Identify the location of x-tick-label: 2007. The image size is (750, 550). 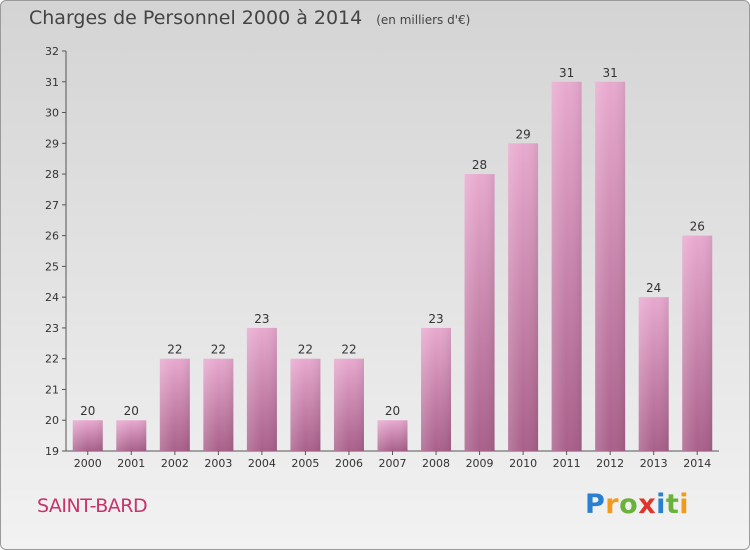
(393, 463).